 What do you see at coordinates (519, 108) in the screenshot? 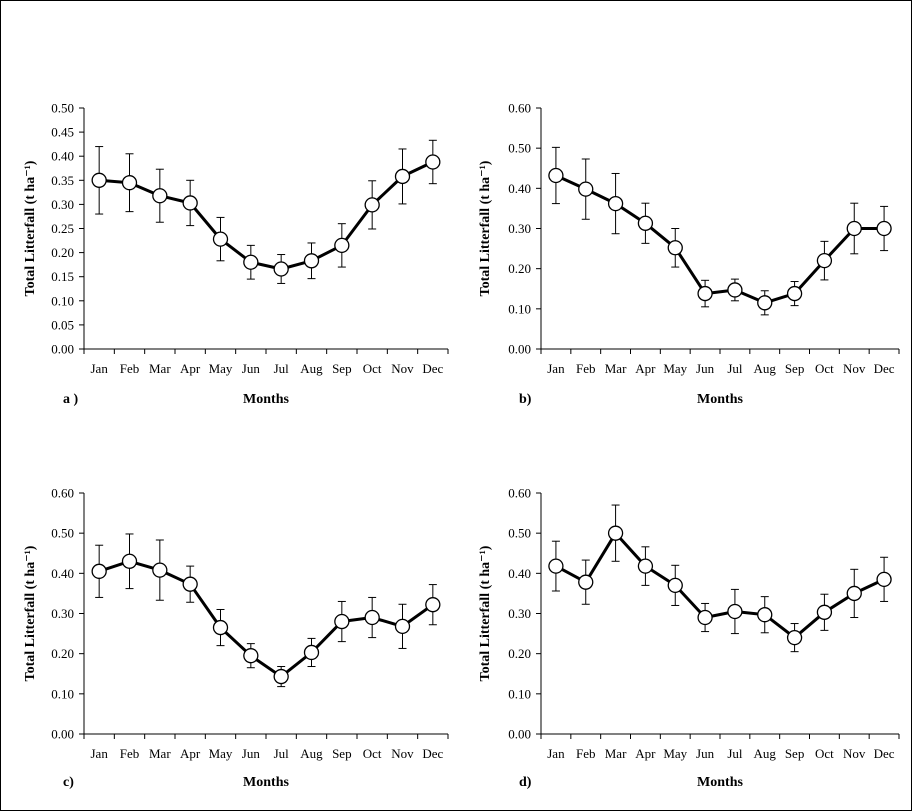
I see `y-tick-label: 0.60` at bounding box center [519, 108].